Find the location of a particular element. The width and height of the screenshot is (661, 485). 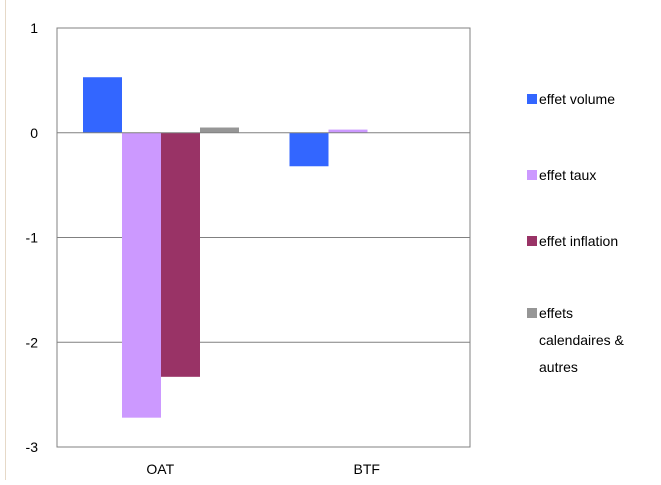

y-tick-label: -2 is located at coordinates (32, 342).